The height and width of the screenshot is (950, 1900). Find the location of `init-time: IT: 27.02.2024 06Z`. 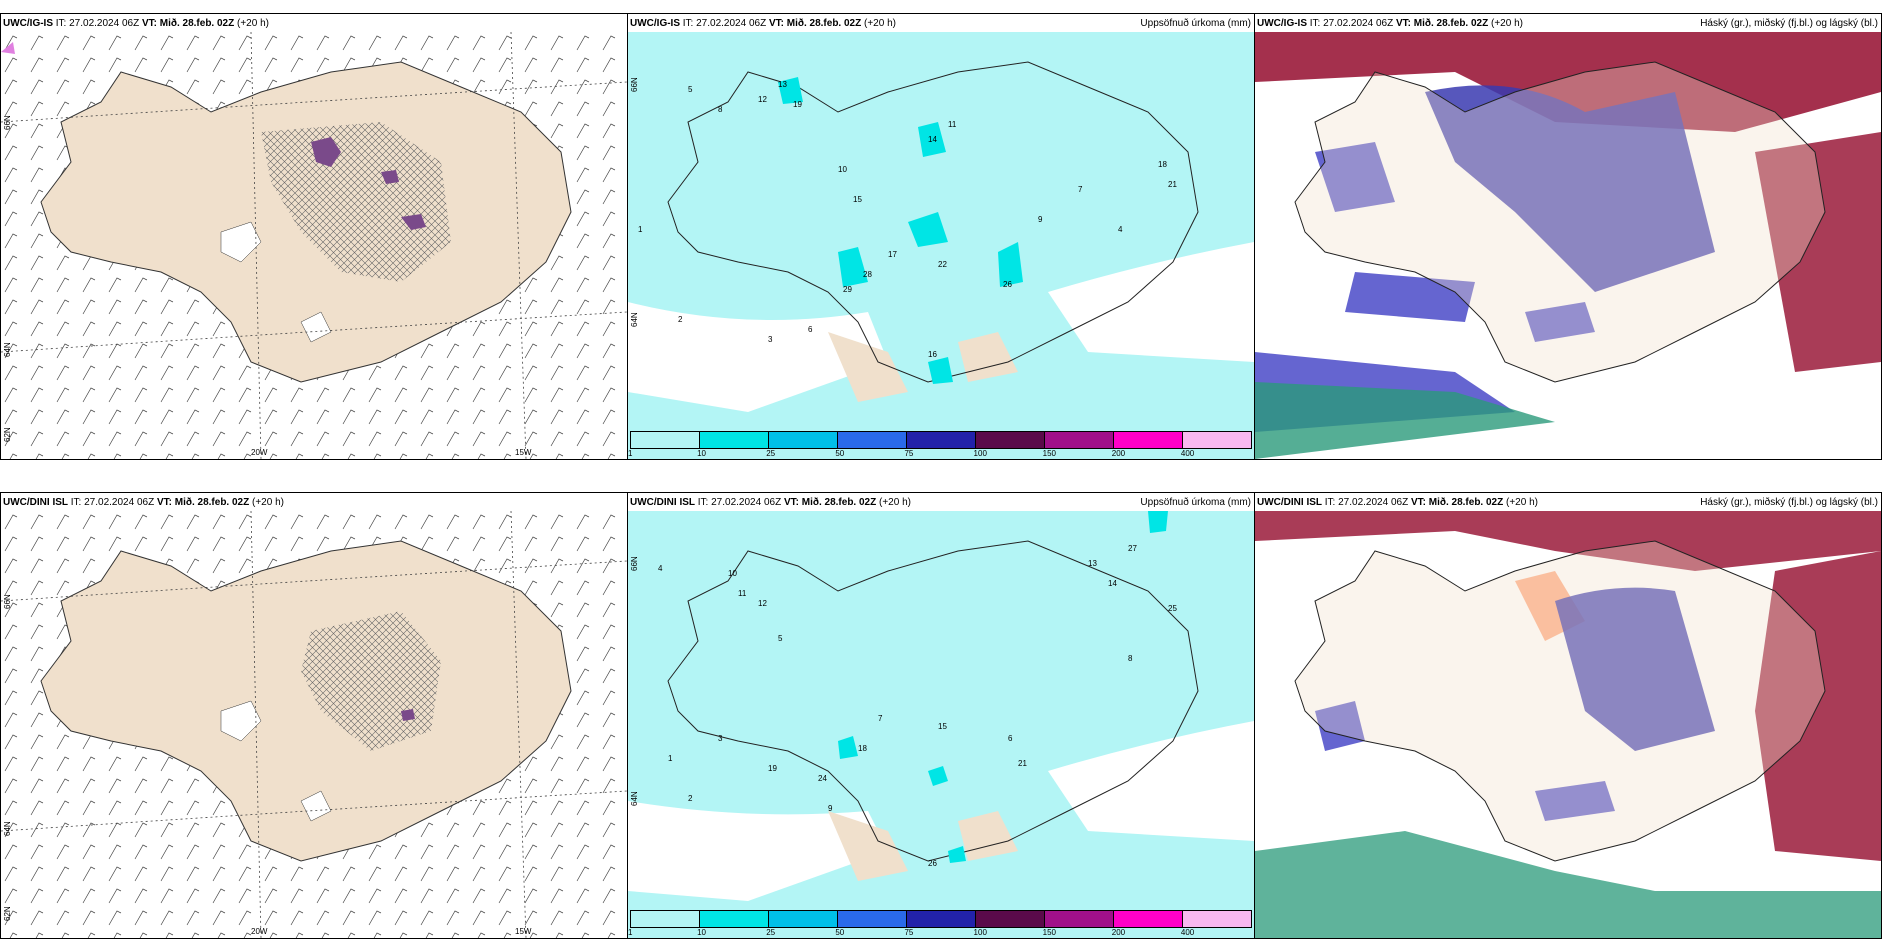

init-time: IT: 27.02.2024 06Z is located at coordinates (112, 502).